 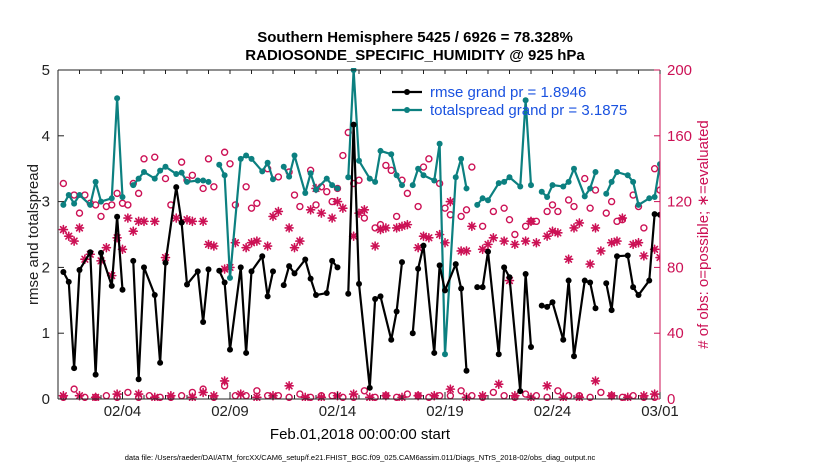 I want to click on x-tick-label: 02/19, so click(x=445, y=411).